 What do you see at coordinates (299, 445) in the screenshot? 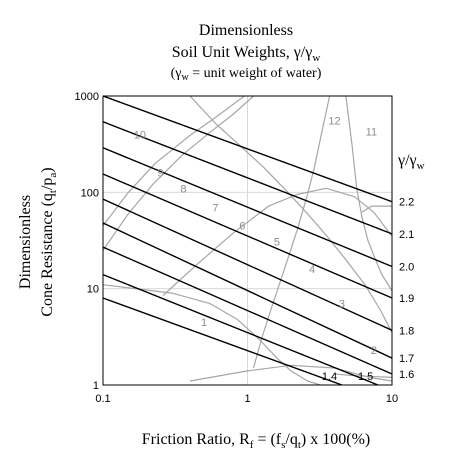
I see `x-axis-label-sub3: t` at bounding box center [299, 445].